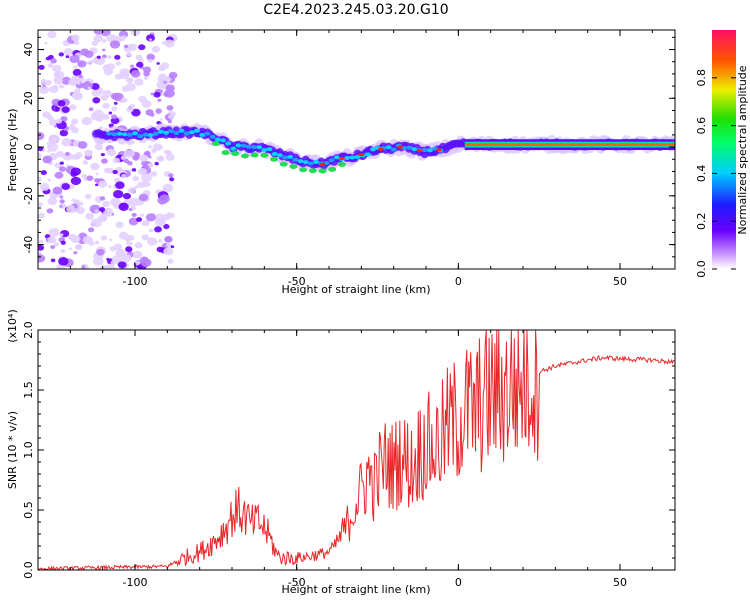  I want to click on figure-title: C2E4.2023.245.03.20.G10, so click(355, 10).